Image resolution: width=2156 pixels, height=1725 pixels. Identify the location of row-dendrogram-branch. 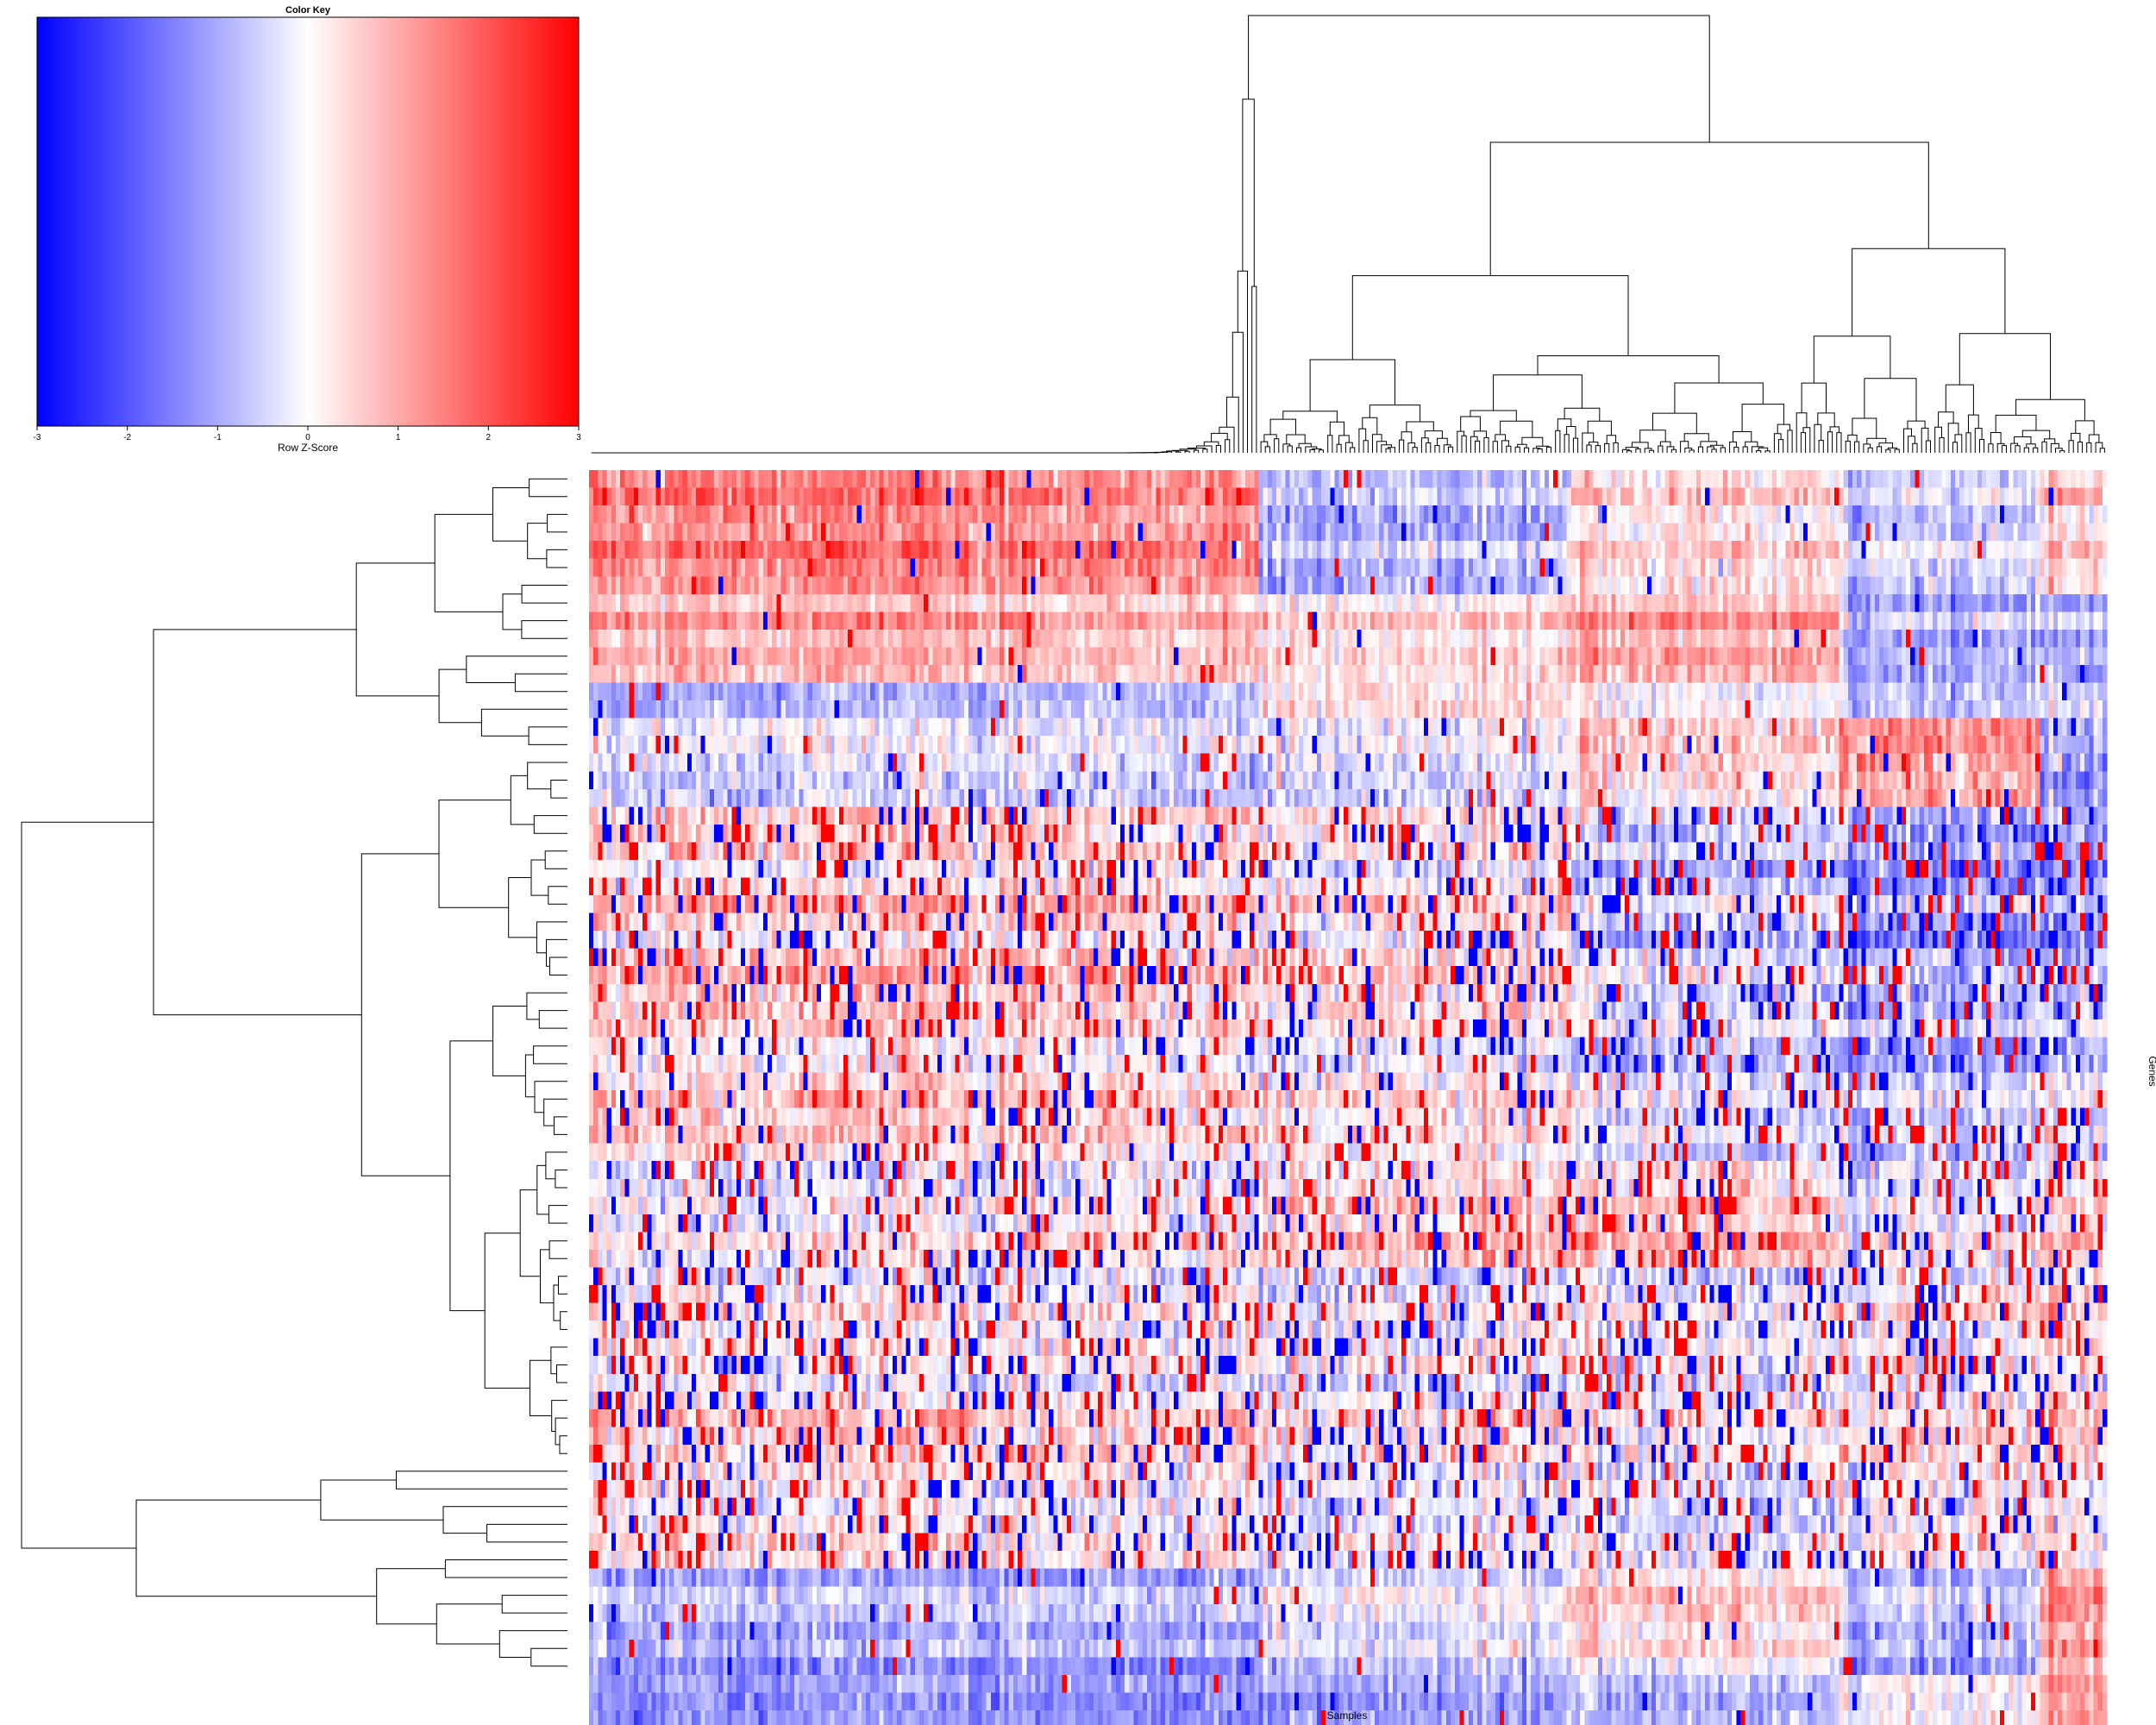
(504, 1520).